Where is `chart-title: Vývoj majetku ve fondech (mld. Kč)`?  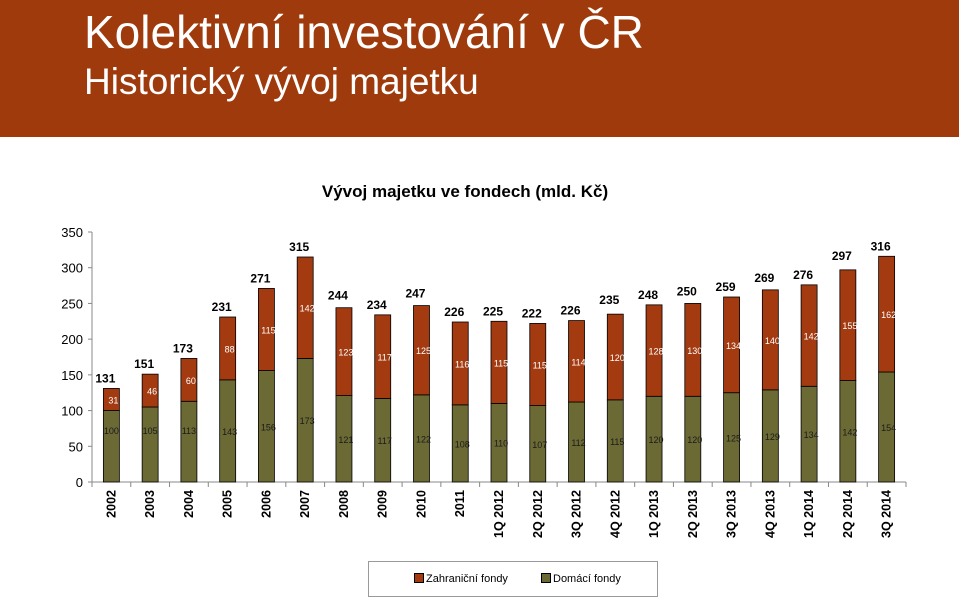
chart-title: Vývoj majetku ve fondech (mld. Kč) is located at coordinates (465, 191).